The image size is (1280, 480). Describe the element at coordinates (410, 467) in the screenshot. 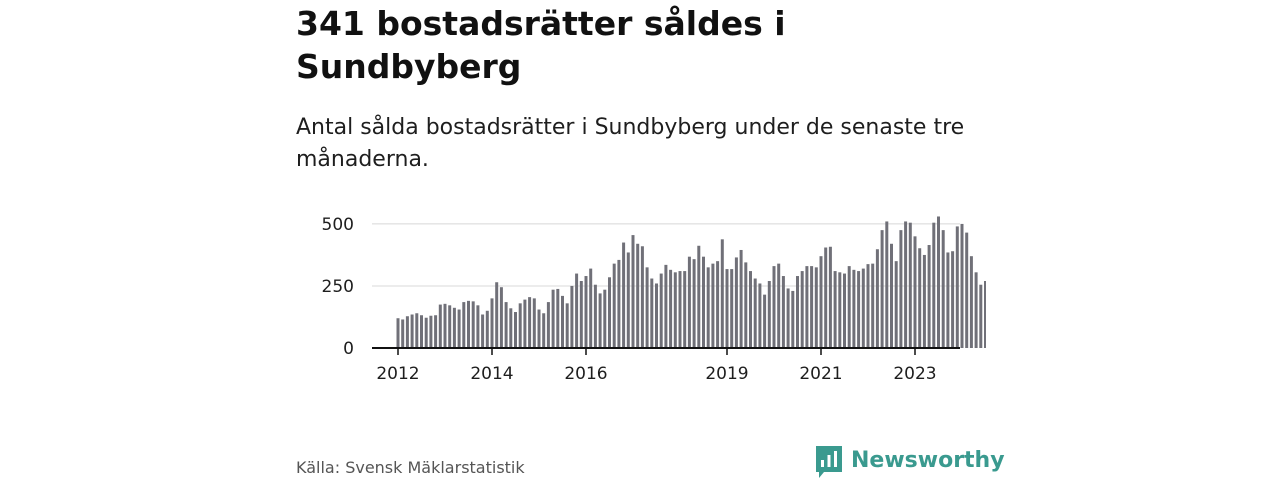

I see `source-note: Källa: Svensk Mäklarstatistik` at that location.